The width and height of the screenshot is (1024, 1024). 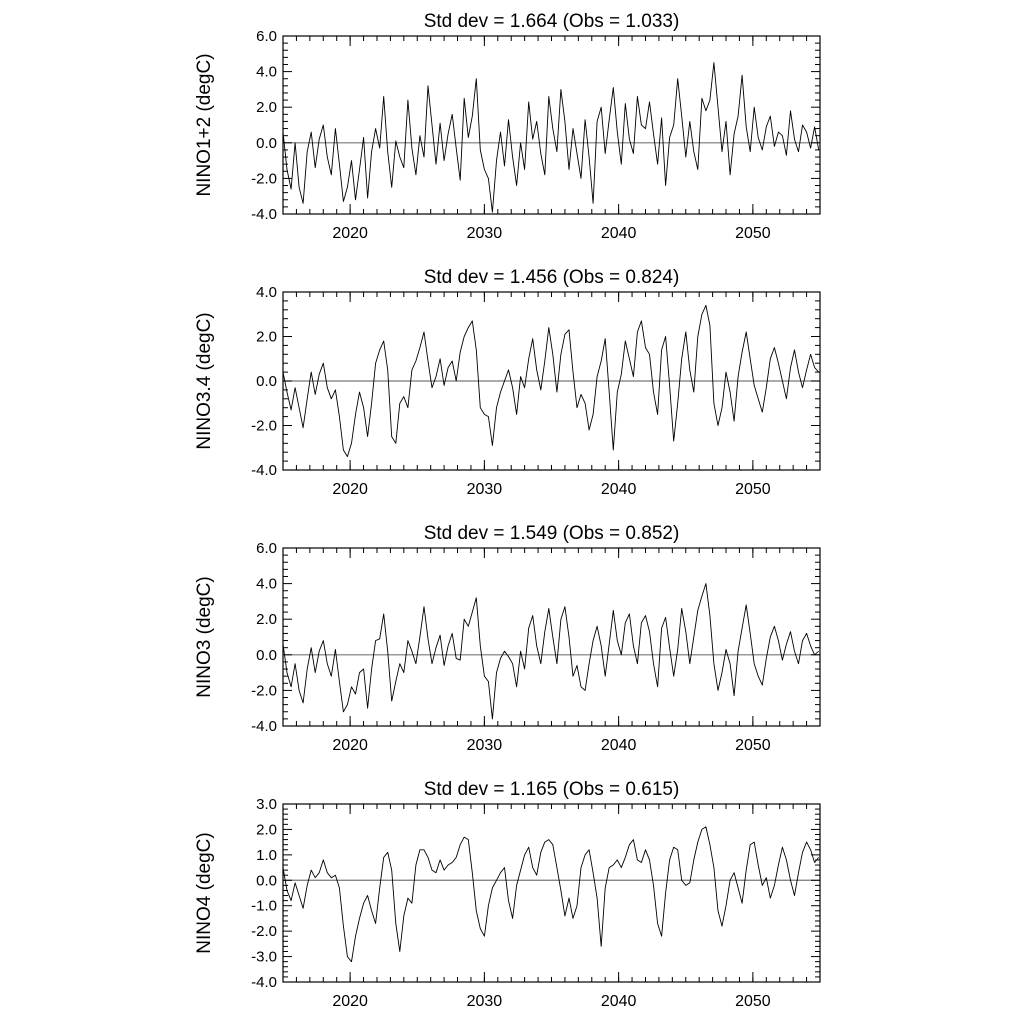 What do you see at coordinates (266, 855) in the screenshot?
I see `nino4-ytick-label: 1.0` at bounding box center [266, 855].